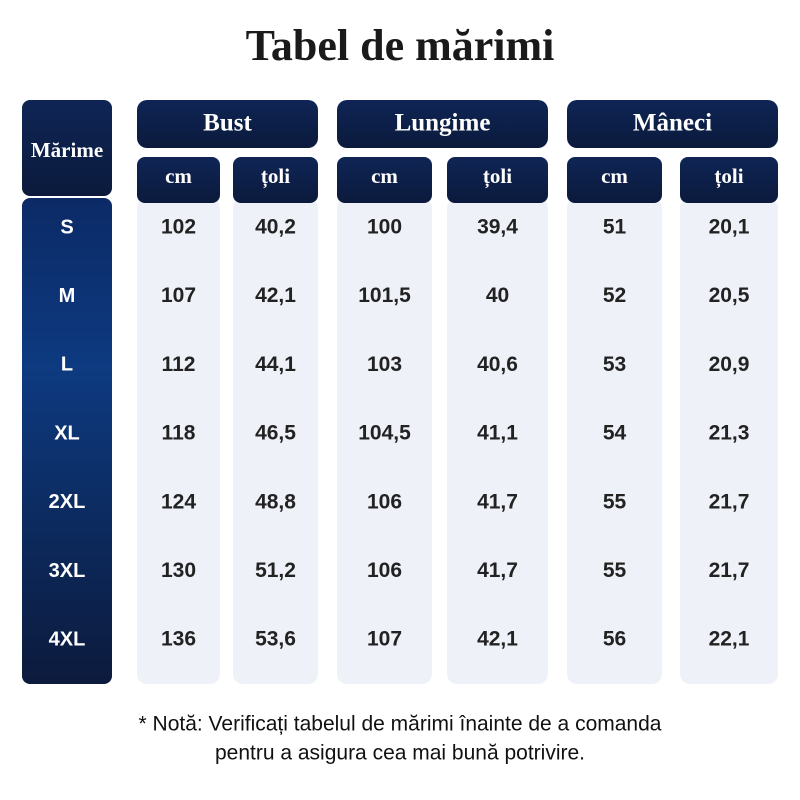 This screenshot has width=800, height=800. Describe the element at coordinates (275, 364) in the screenshot. I see `cell-value: 44,1` at that location.